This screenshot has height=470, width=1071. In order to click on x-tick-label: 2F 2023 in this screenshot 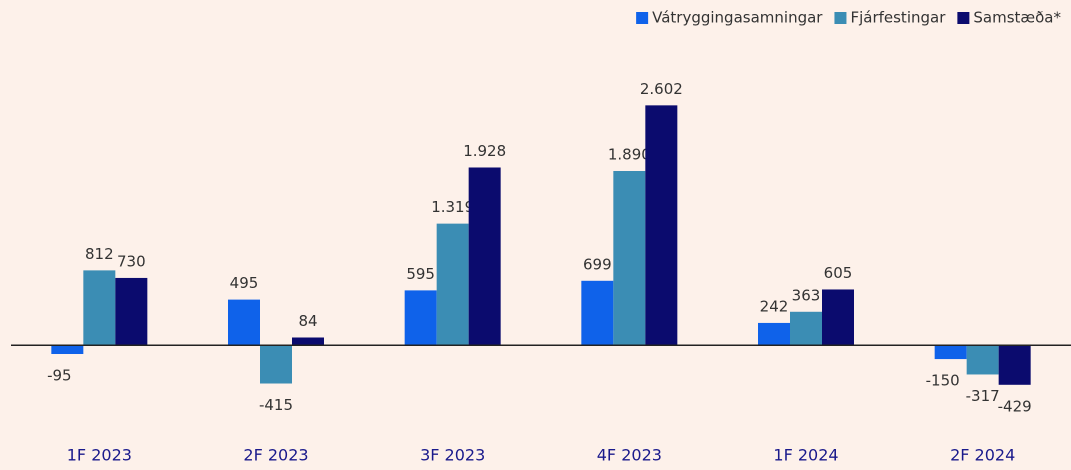, I will do `click(275, 455)`.